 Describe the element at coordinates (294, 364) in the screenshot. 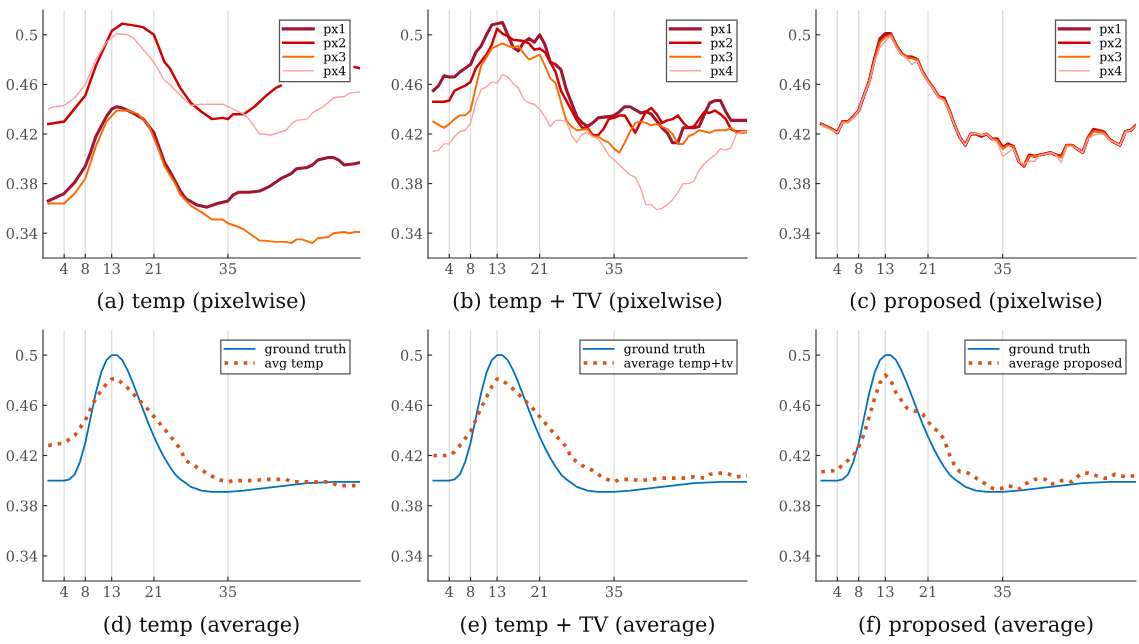

I see `legend-label: avg temp` at that location.